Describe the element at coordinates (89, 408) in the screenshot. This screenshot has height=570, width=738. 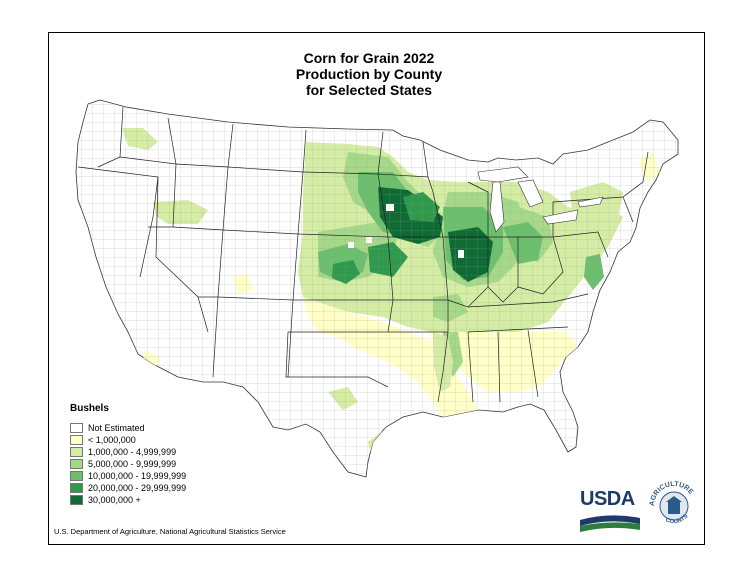
I see `legend-title: Bushels` at that location.